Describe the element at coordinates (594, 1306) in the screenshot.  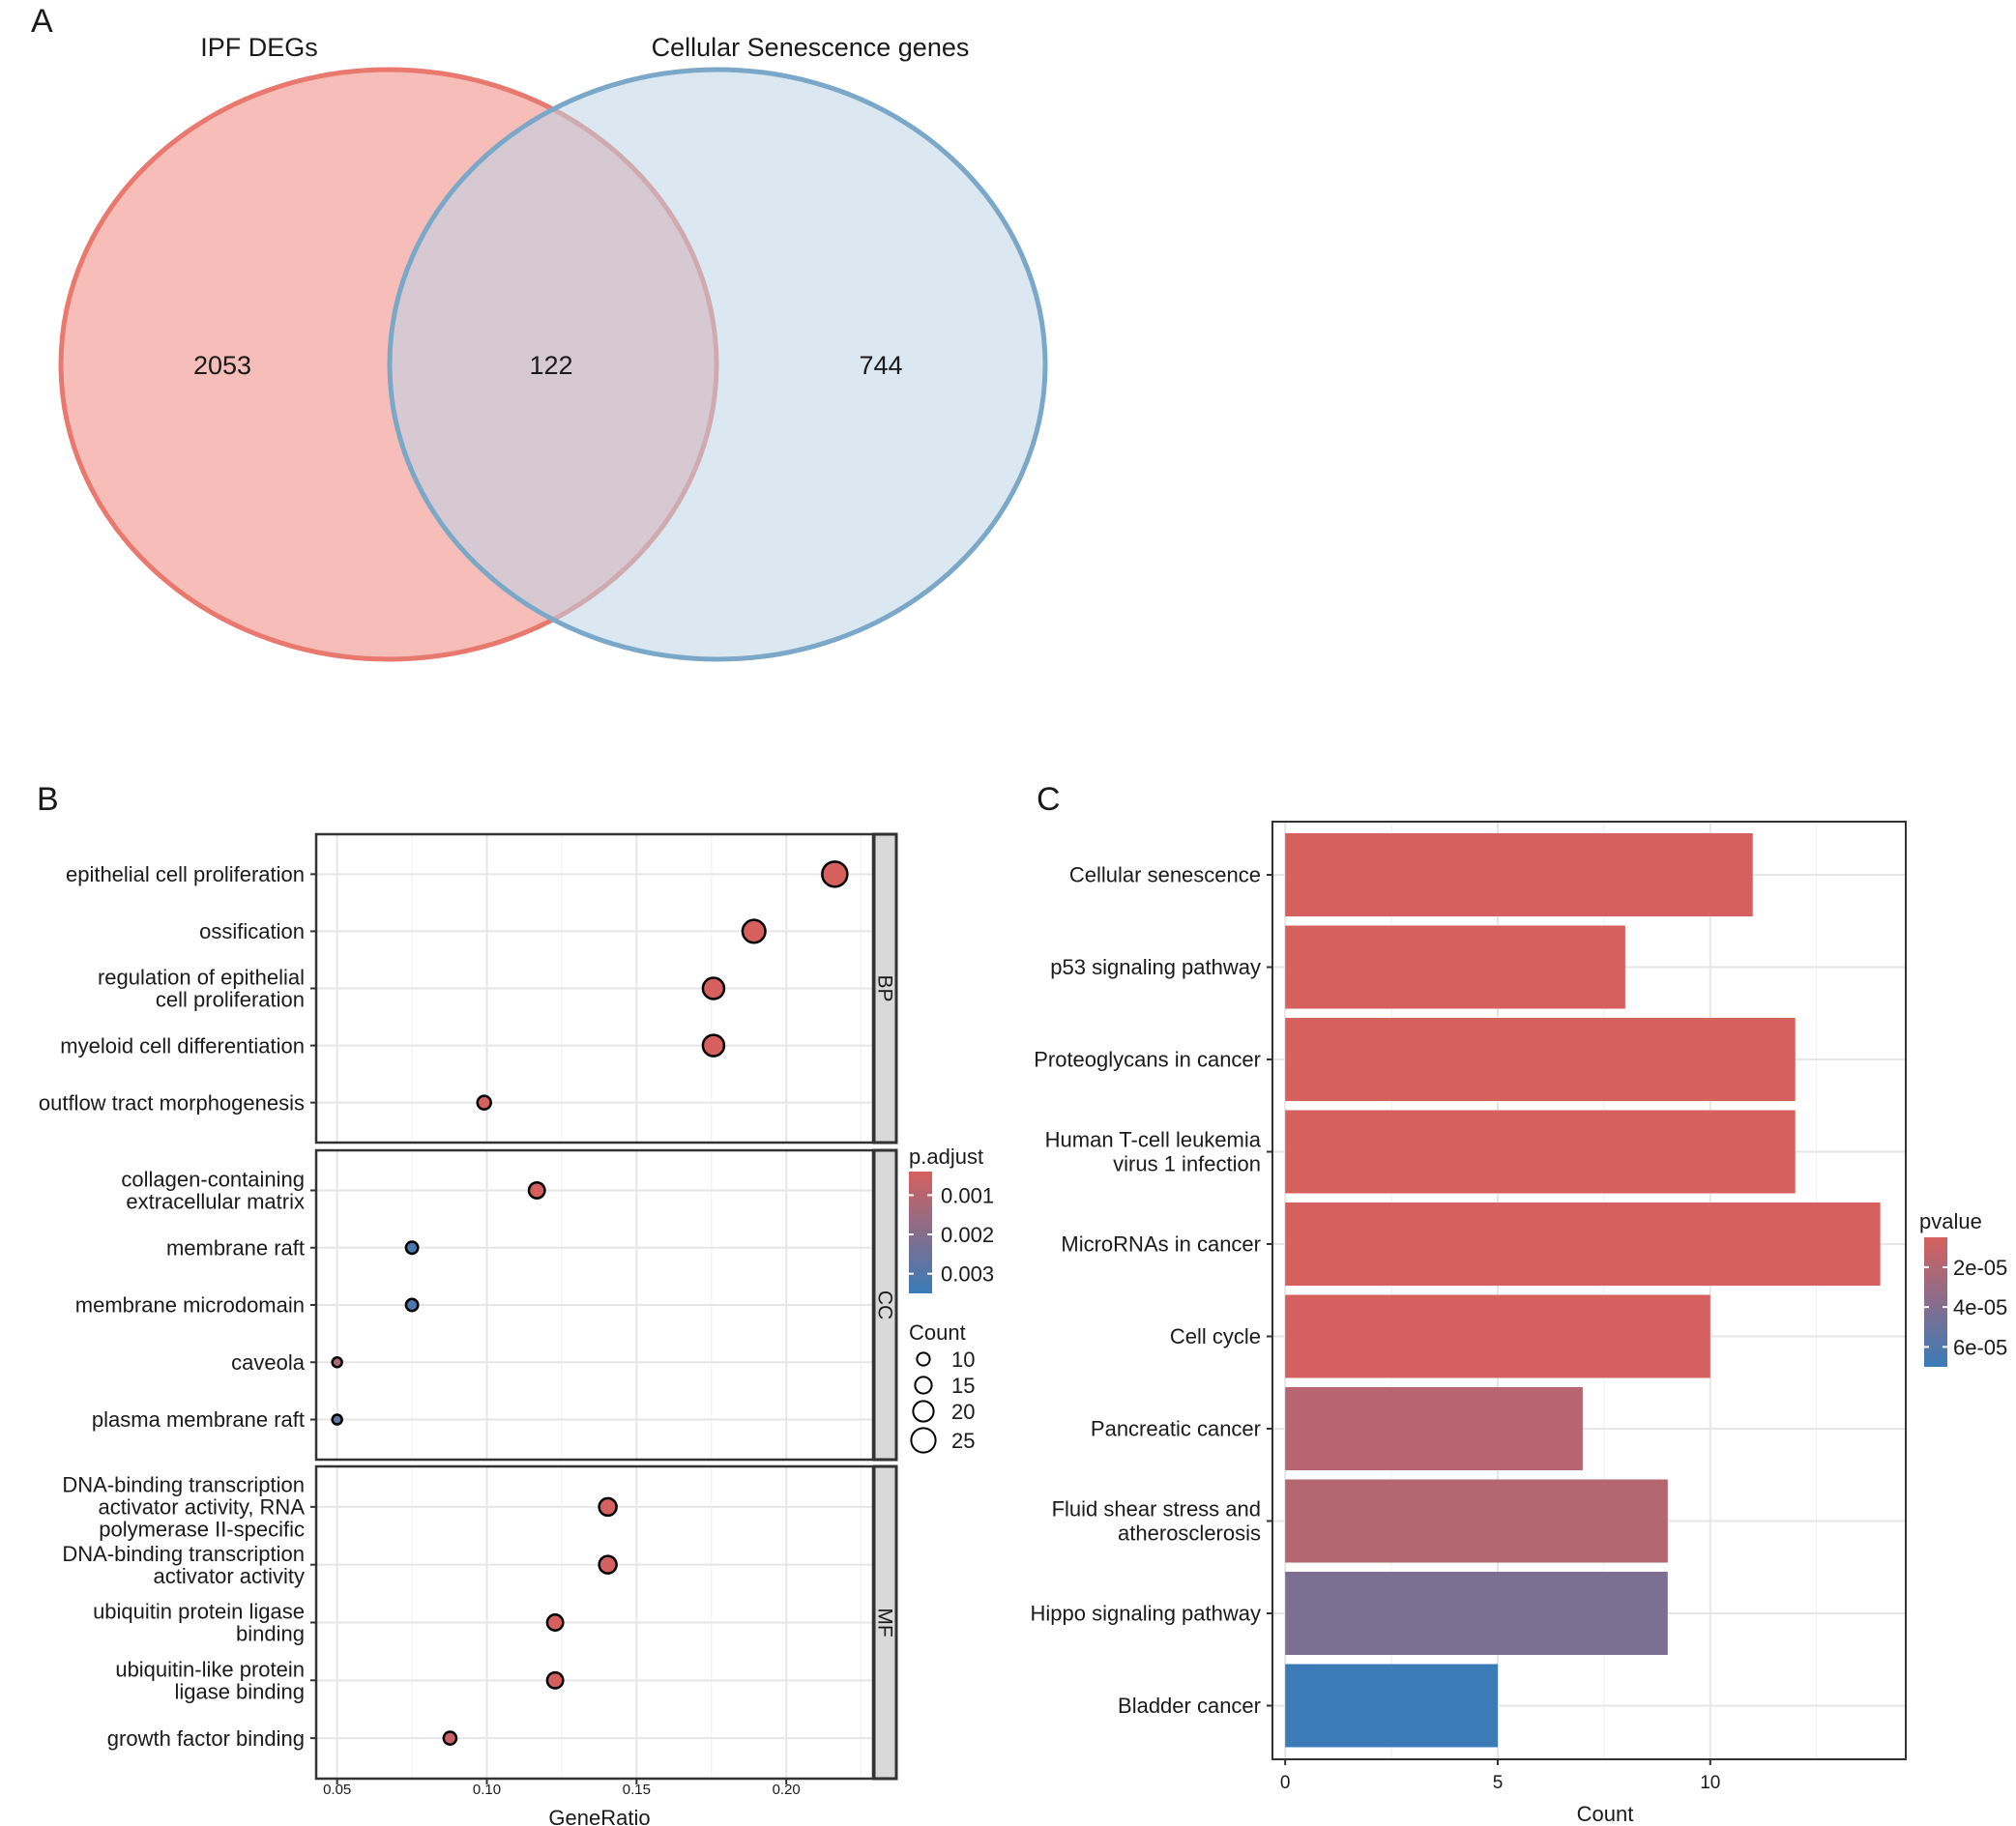
I see `dotplot-grid` at that location.